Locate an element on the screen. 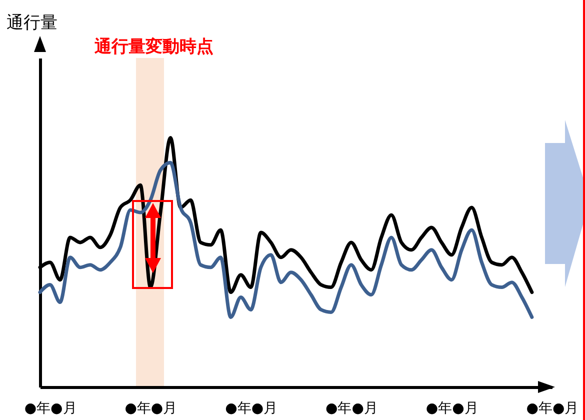  text: 通行量 is located at coordinates (32, 23).